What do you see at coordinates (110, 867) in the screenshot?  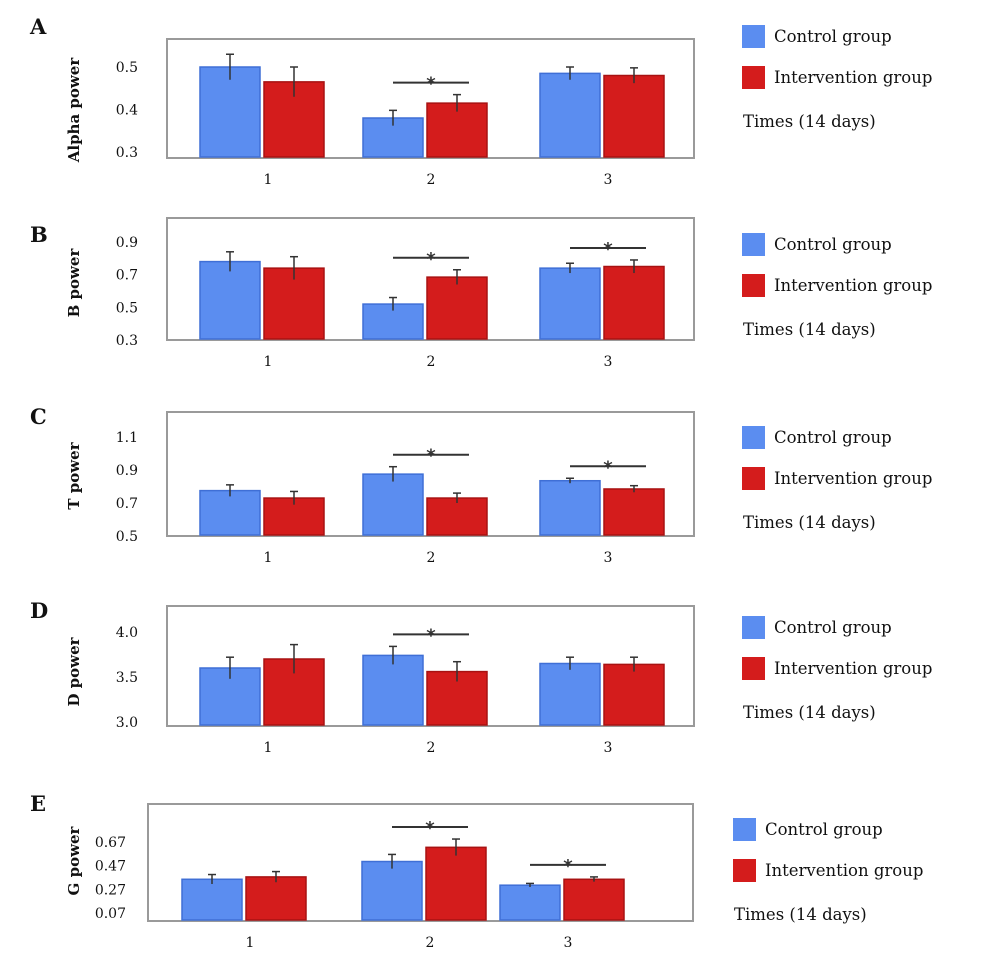 I see `y-tick-label: 0.47` at bounding box center [110, 867].